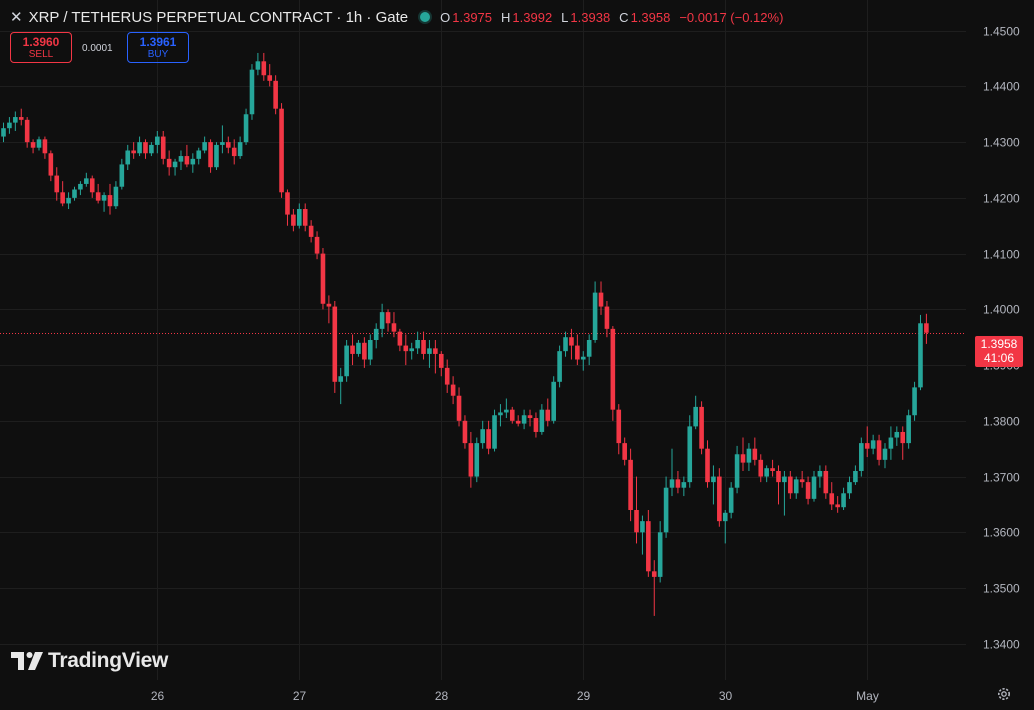 The height and width of the screenshot is (710, 1034). Describe the element at coordinates (1001, 255) in the screenshot. I see `y-tick-label: 1.4100` at that location.